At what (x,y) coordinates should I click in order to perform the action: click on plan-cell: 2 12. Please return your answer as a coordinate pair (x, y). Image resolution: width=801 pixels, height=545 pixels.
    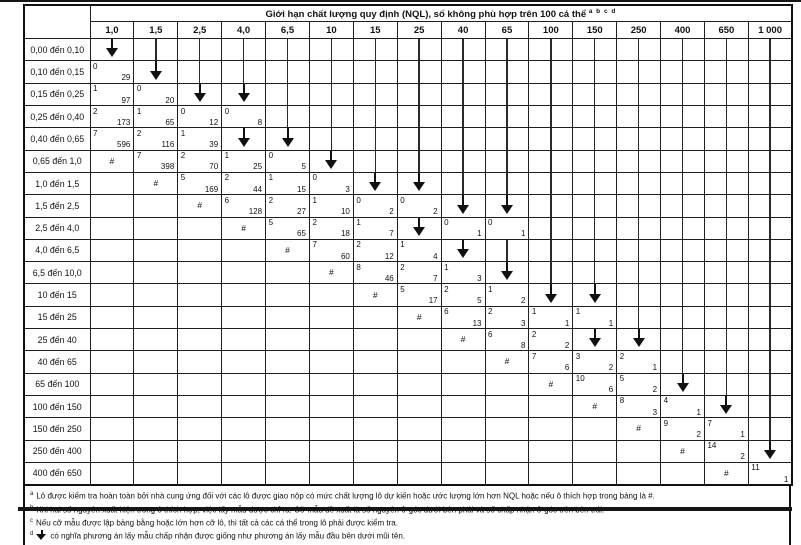
    Looking at the image, I should click on (375, 250).